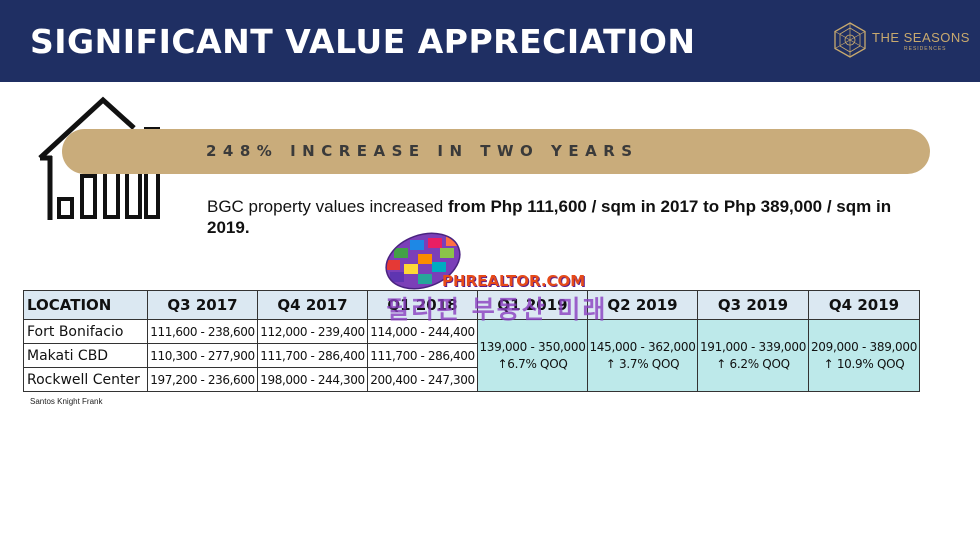 Image resolution: width=980 pixels, height=551 pixels. What do you see at coordinates (850, 40) in the screenshot?
I see `lotus-emblem-icon` at bounding box center [850, 40].